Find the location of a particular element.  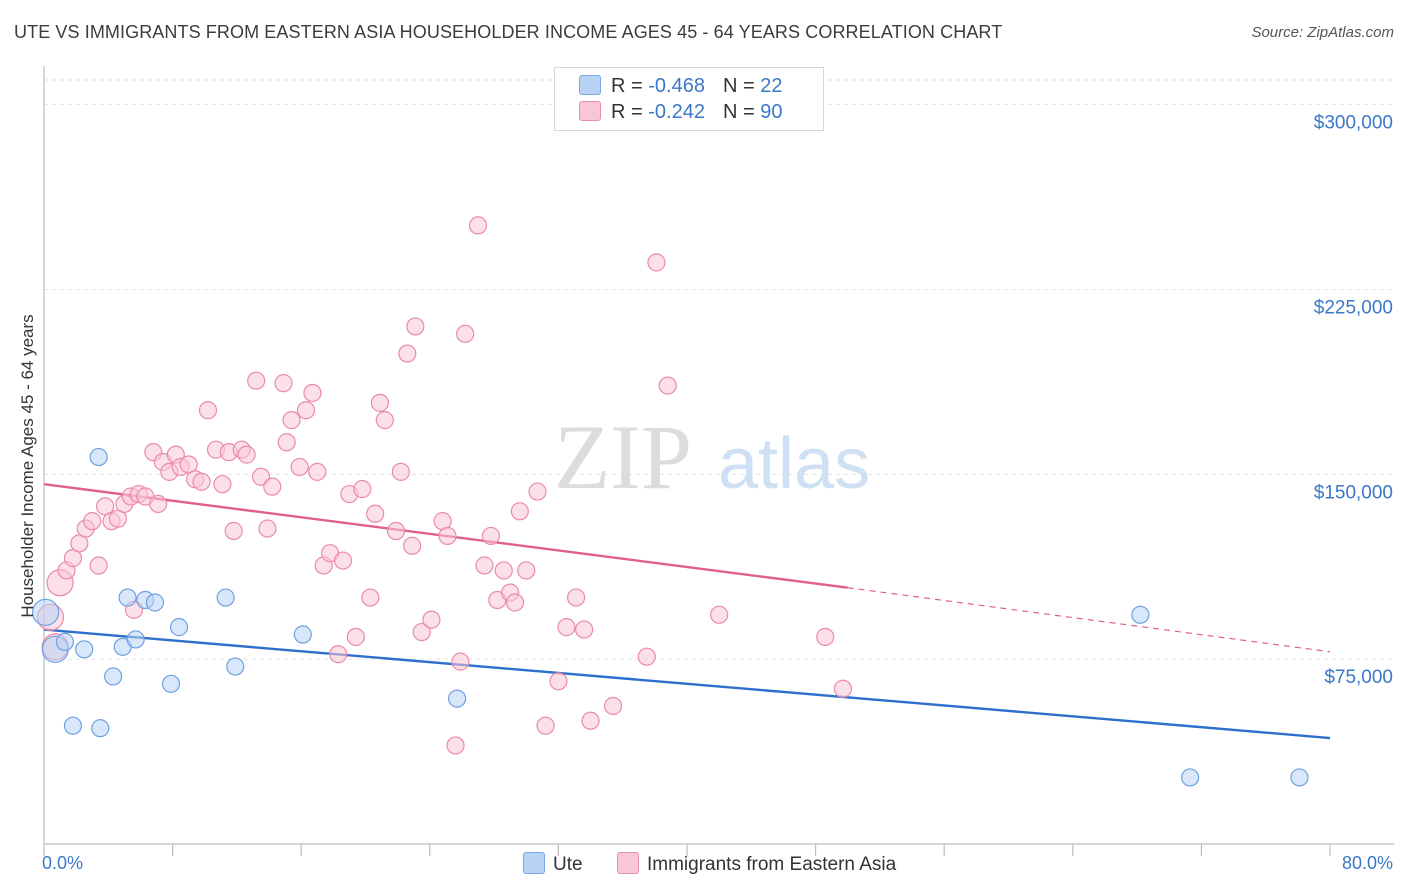

x-tick-label-min: 0.0% is located at coordinates (62, 863).